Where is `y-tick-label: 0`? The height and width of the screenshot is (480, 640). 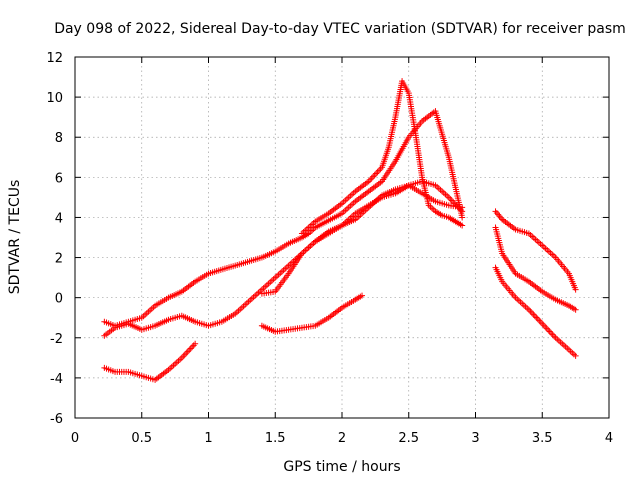 y-tick-label: 0 is located at coordinates (59, 299).